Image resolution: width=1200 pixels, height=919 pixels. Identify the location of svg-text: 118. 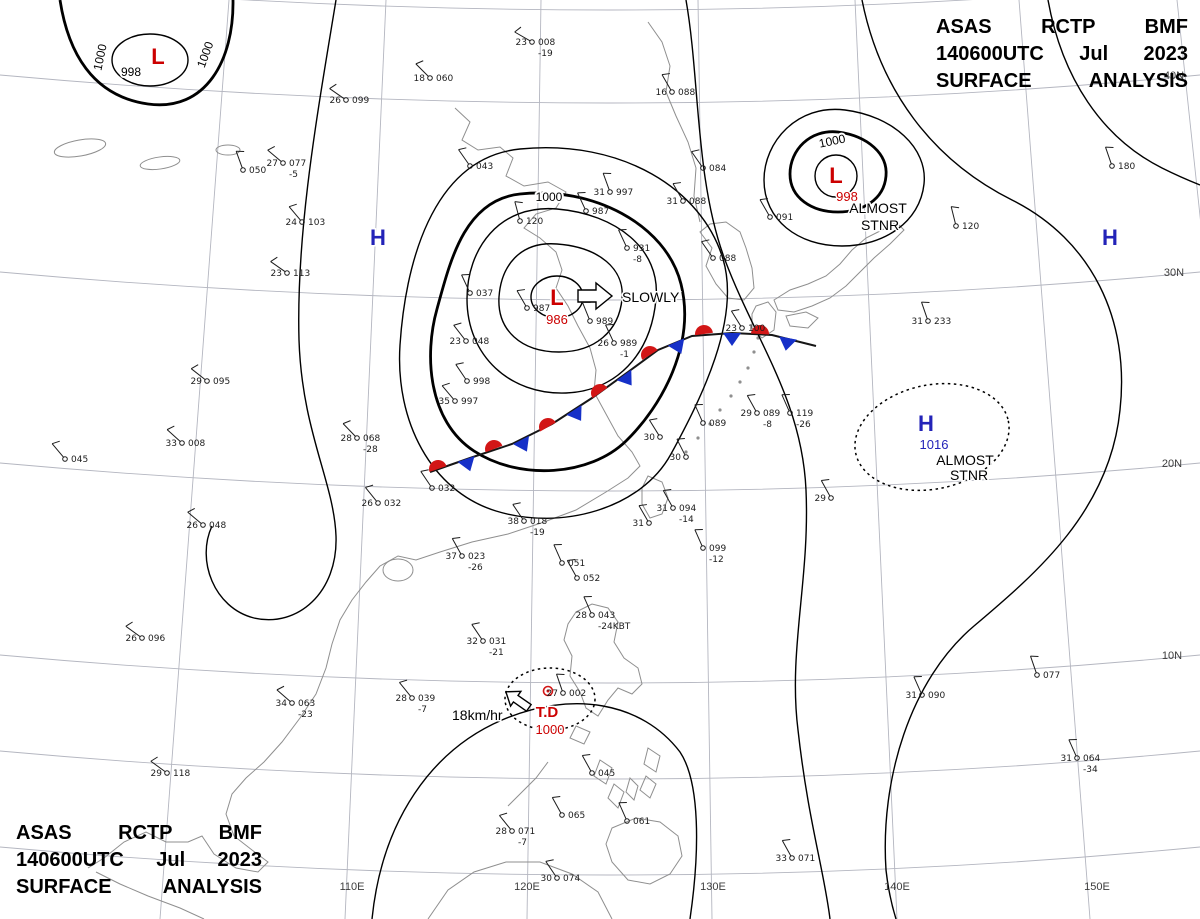
(181, 774).